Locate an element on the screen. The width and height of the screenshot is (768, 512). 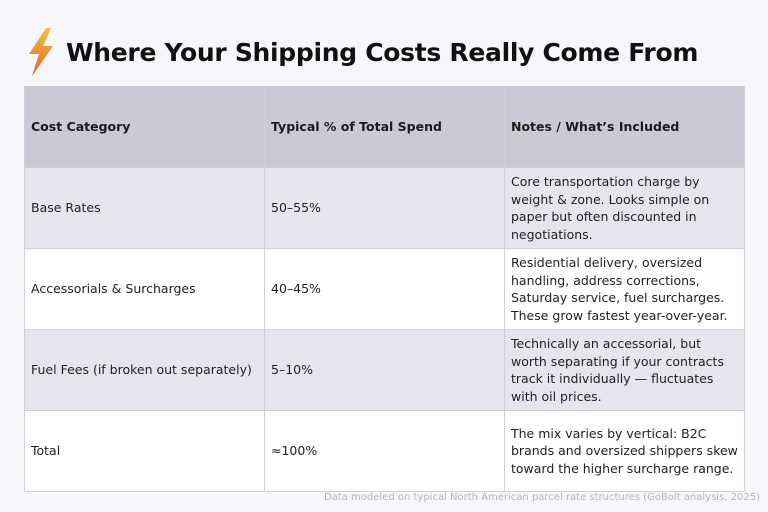
cell-category: Total is located at coordinates (144, 451).